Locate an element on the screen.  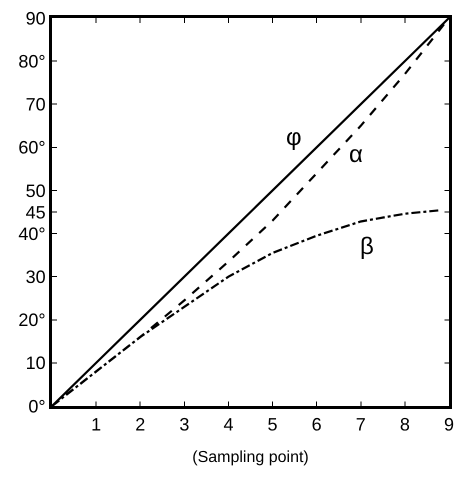
y-tick-label: 45 is located at coordinates (36, 212).